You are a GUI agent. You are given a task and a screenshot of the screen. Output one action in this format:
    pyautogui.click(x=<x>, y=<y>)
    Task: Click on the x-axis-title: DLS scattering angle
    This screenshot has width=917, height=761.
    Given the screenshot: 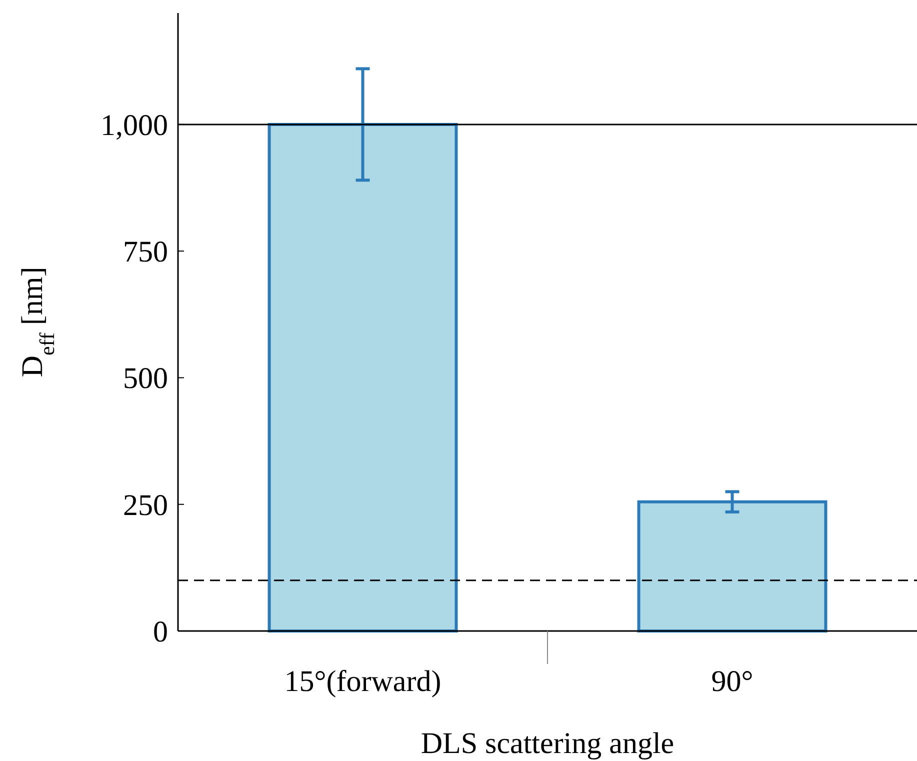 What is the action you would take?
    pyautogui.click(x=547, y=743)
    